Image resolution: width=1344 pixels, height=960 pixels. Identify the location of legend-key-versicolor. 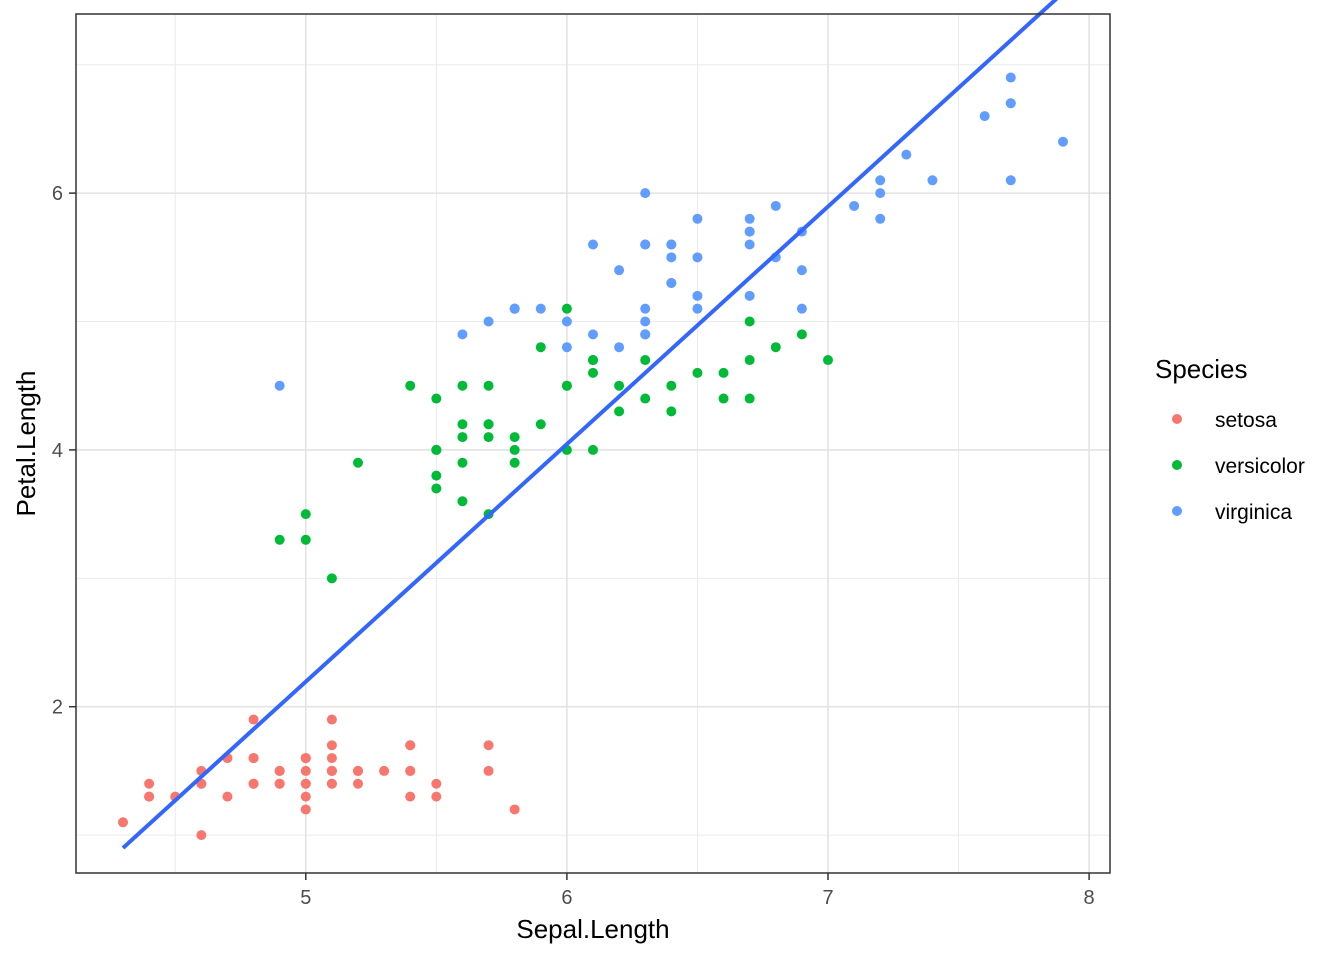
(1177, 465).